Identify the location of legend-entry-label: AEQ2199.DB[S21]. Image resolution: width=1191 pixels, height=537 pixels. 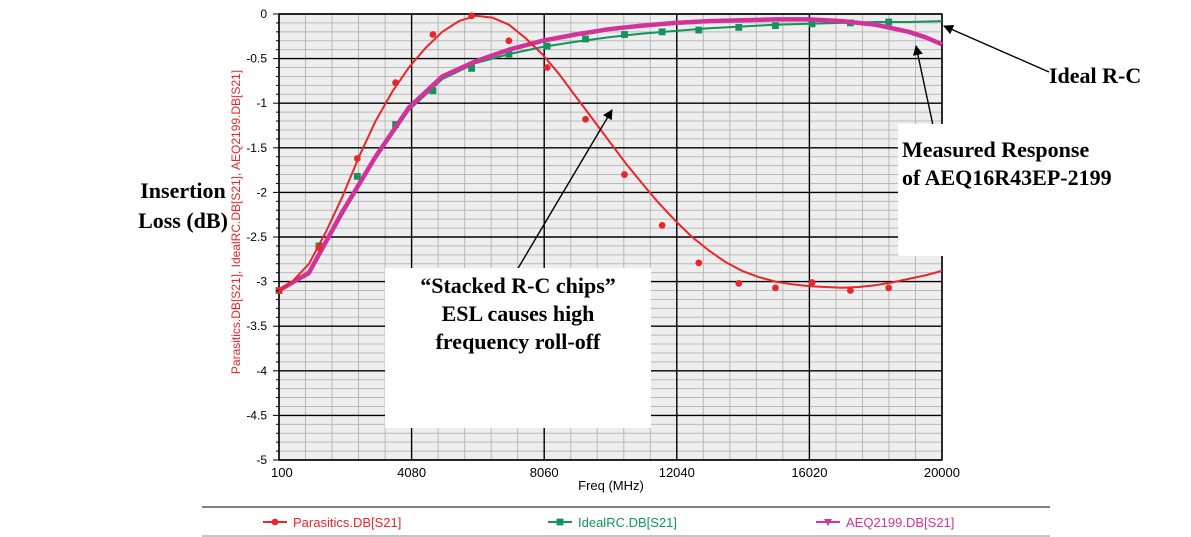
(900, 522).